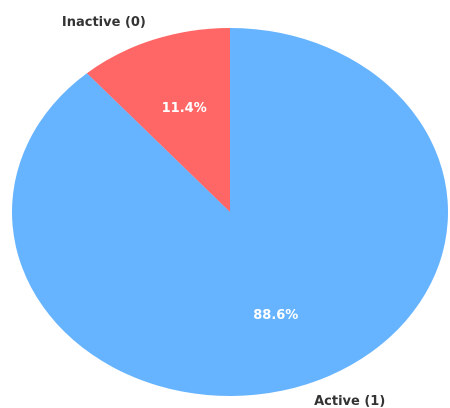 This screenshot has width=450, height=408. Describe the element at coordinates (349, 401) in the screenshot. I see `slice-category-label: Active (1)` at that location.